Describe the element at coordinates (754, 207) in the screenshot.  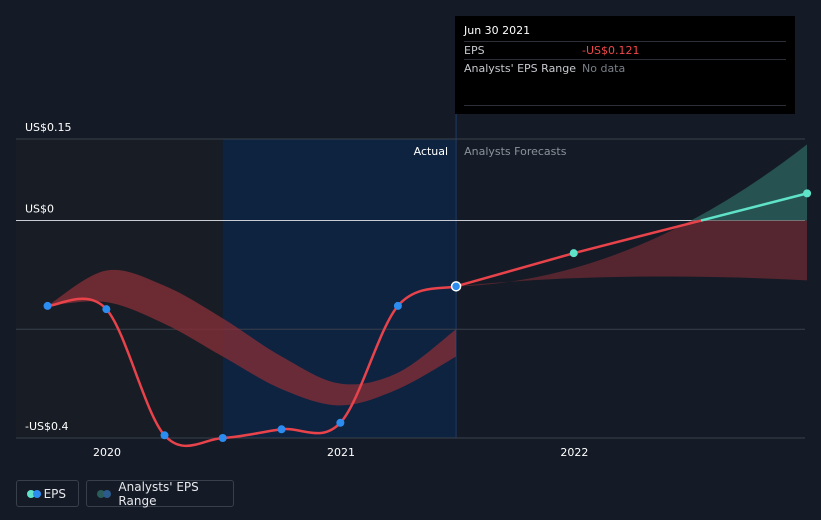
I see `eps-forecast-line-positive` at that location.